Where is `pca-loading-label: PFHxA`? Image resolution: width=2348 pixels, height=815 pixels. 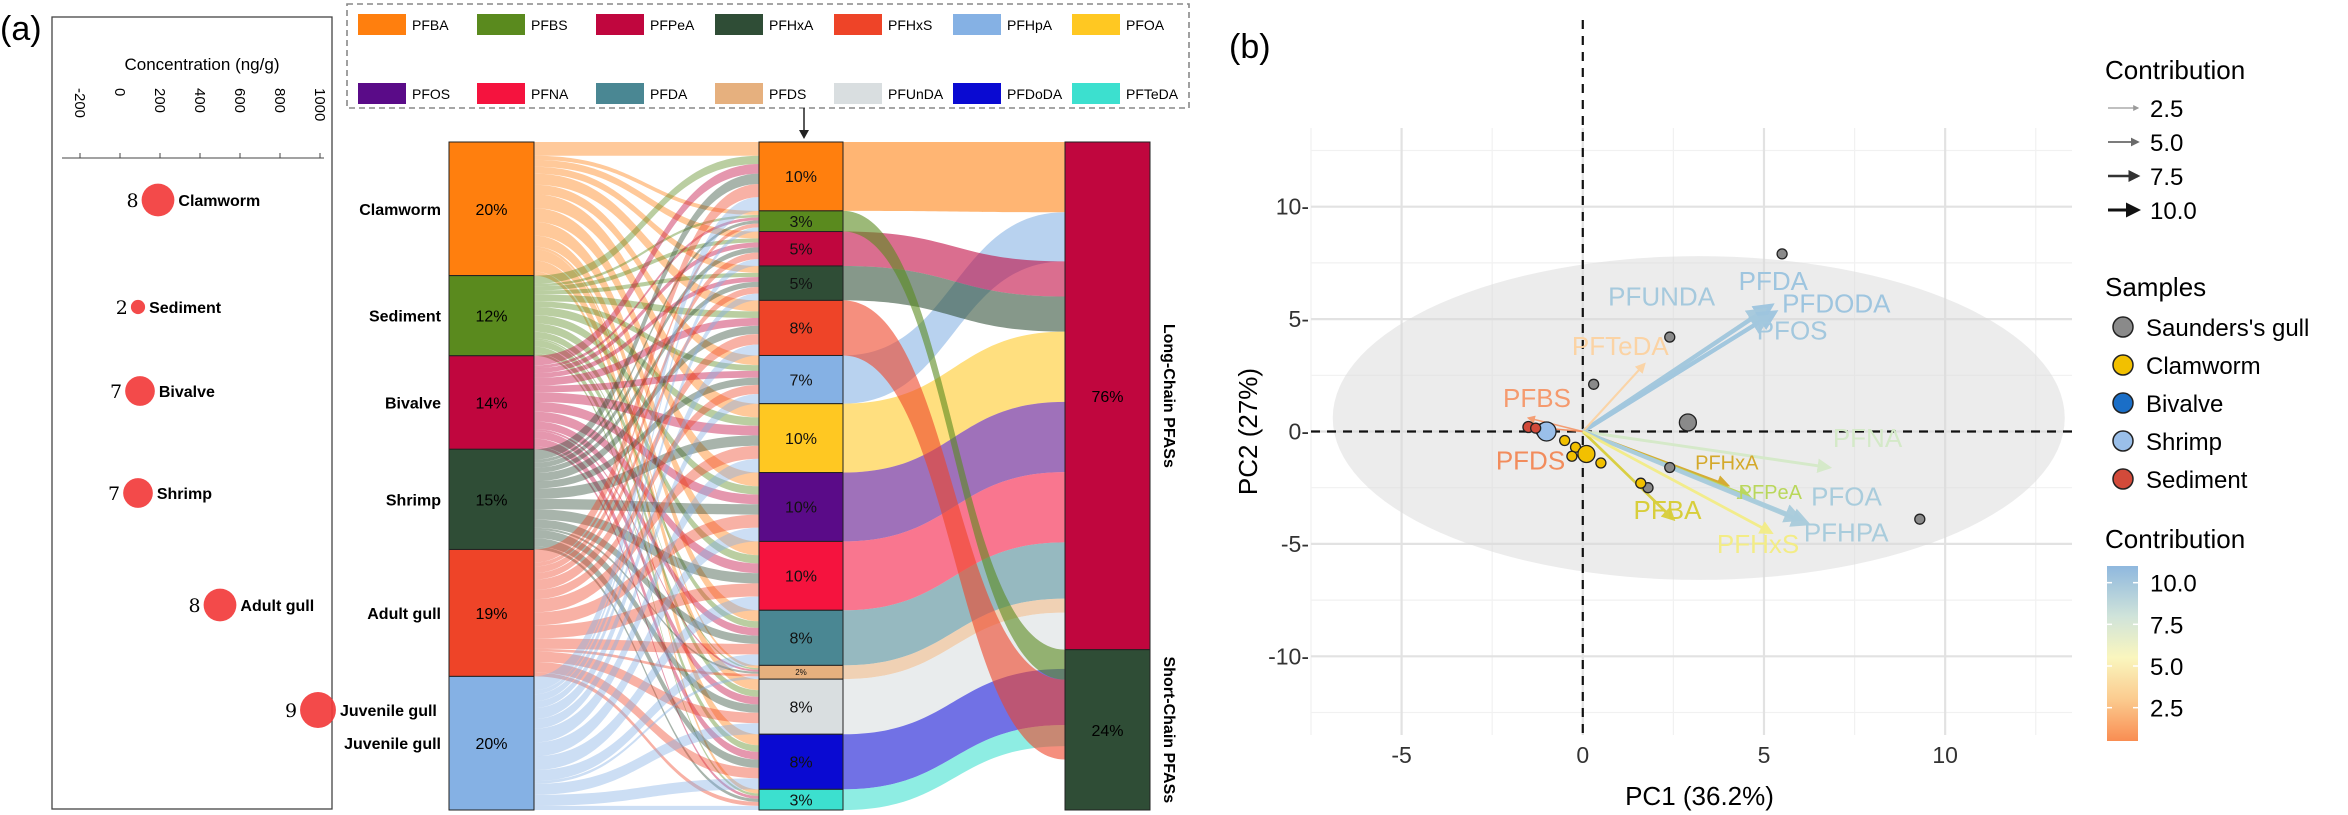
pca-loading-label: PFHxA is located at coordinates (1727, 464).